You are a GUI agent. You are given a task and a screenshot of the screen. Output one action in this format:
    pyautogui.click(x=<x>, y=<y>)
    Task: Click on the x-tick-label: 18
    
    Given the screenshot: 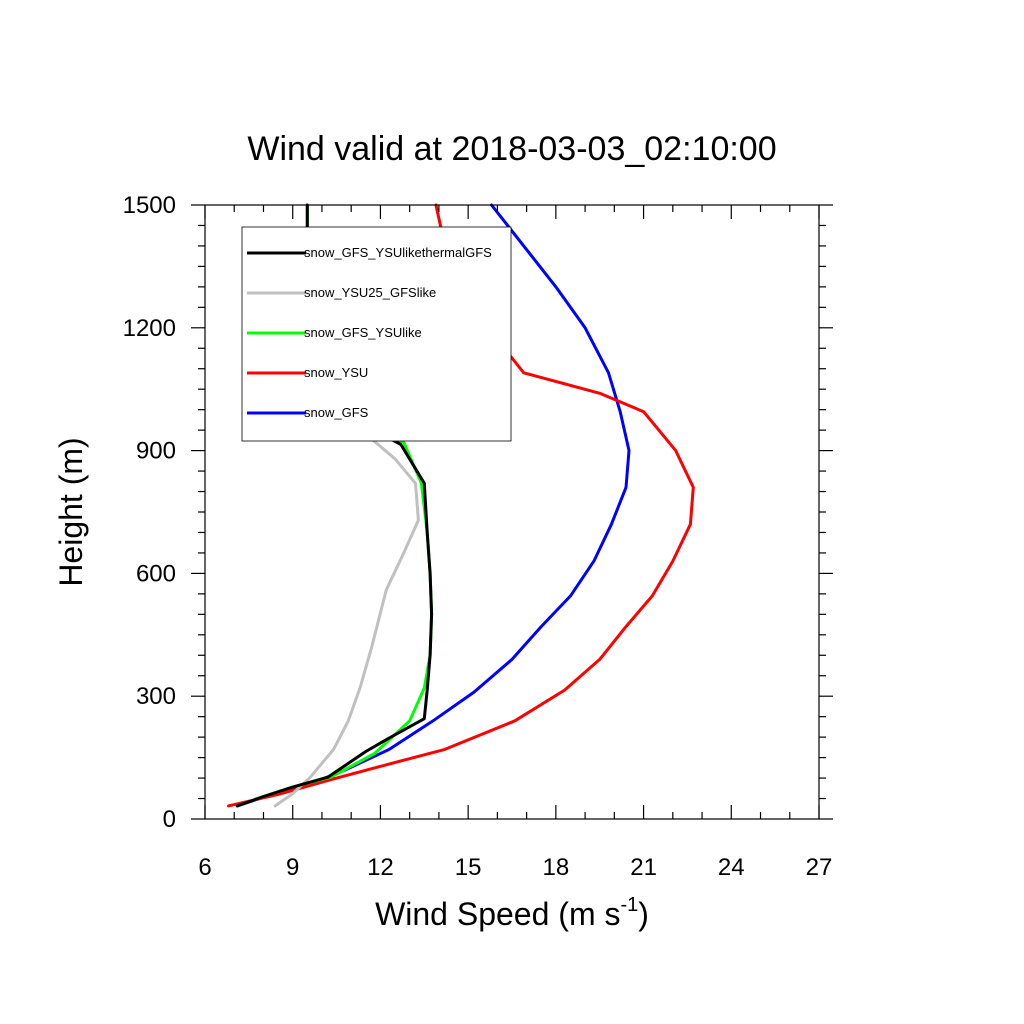 What is the action you would take?
    pyautogui.click(x=556, y=867)
    